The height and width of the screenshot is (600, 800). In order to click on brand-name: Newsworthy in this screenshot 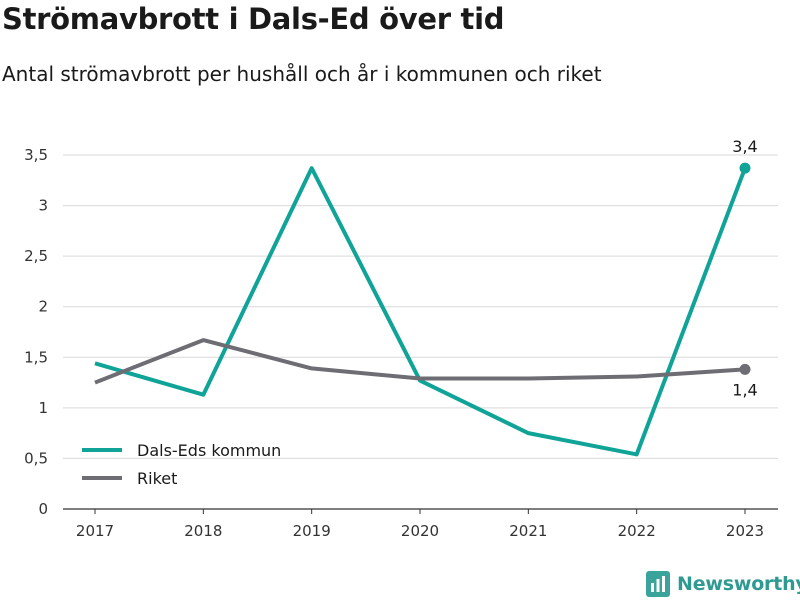, I will do `click(738, 584)`.